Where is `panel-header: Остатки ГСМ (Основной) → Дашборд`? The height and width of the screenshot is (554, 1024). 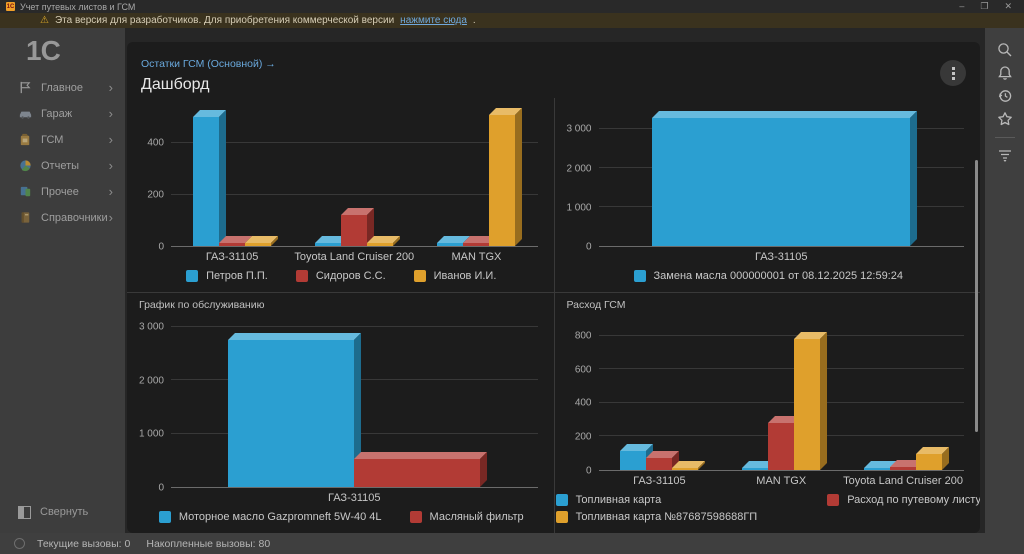 panel-header: Остатки ГСМ (Основной) → Дашборд is located at coordinates (553, 69).